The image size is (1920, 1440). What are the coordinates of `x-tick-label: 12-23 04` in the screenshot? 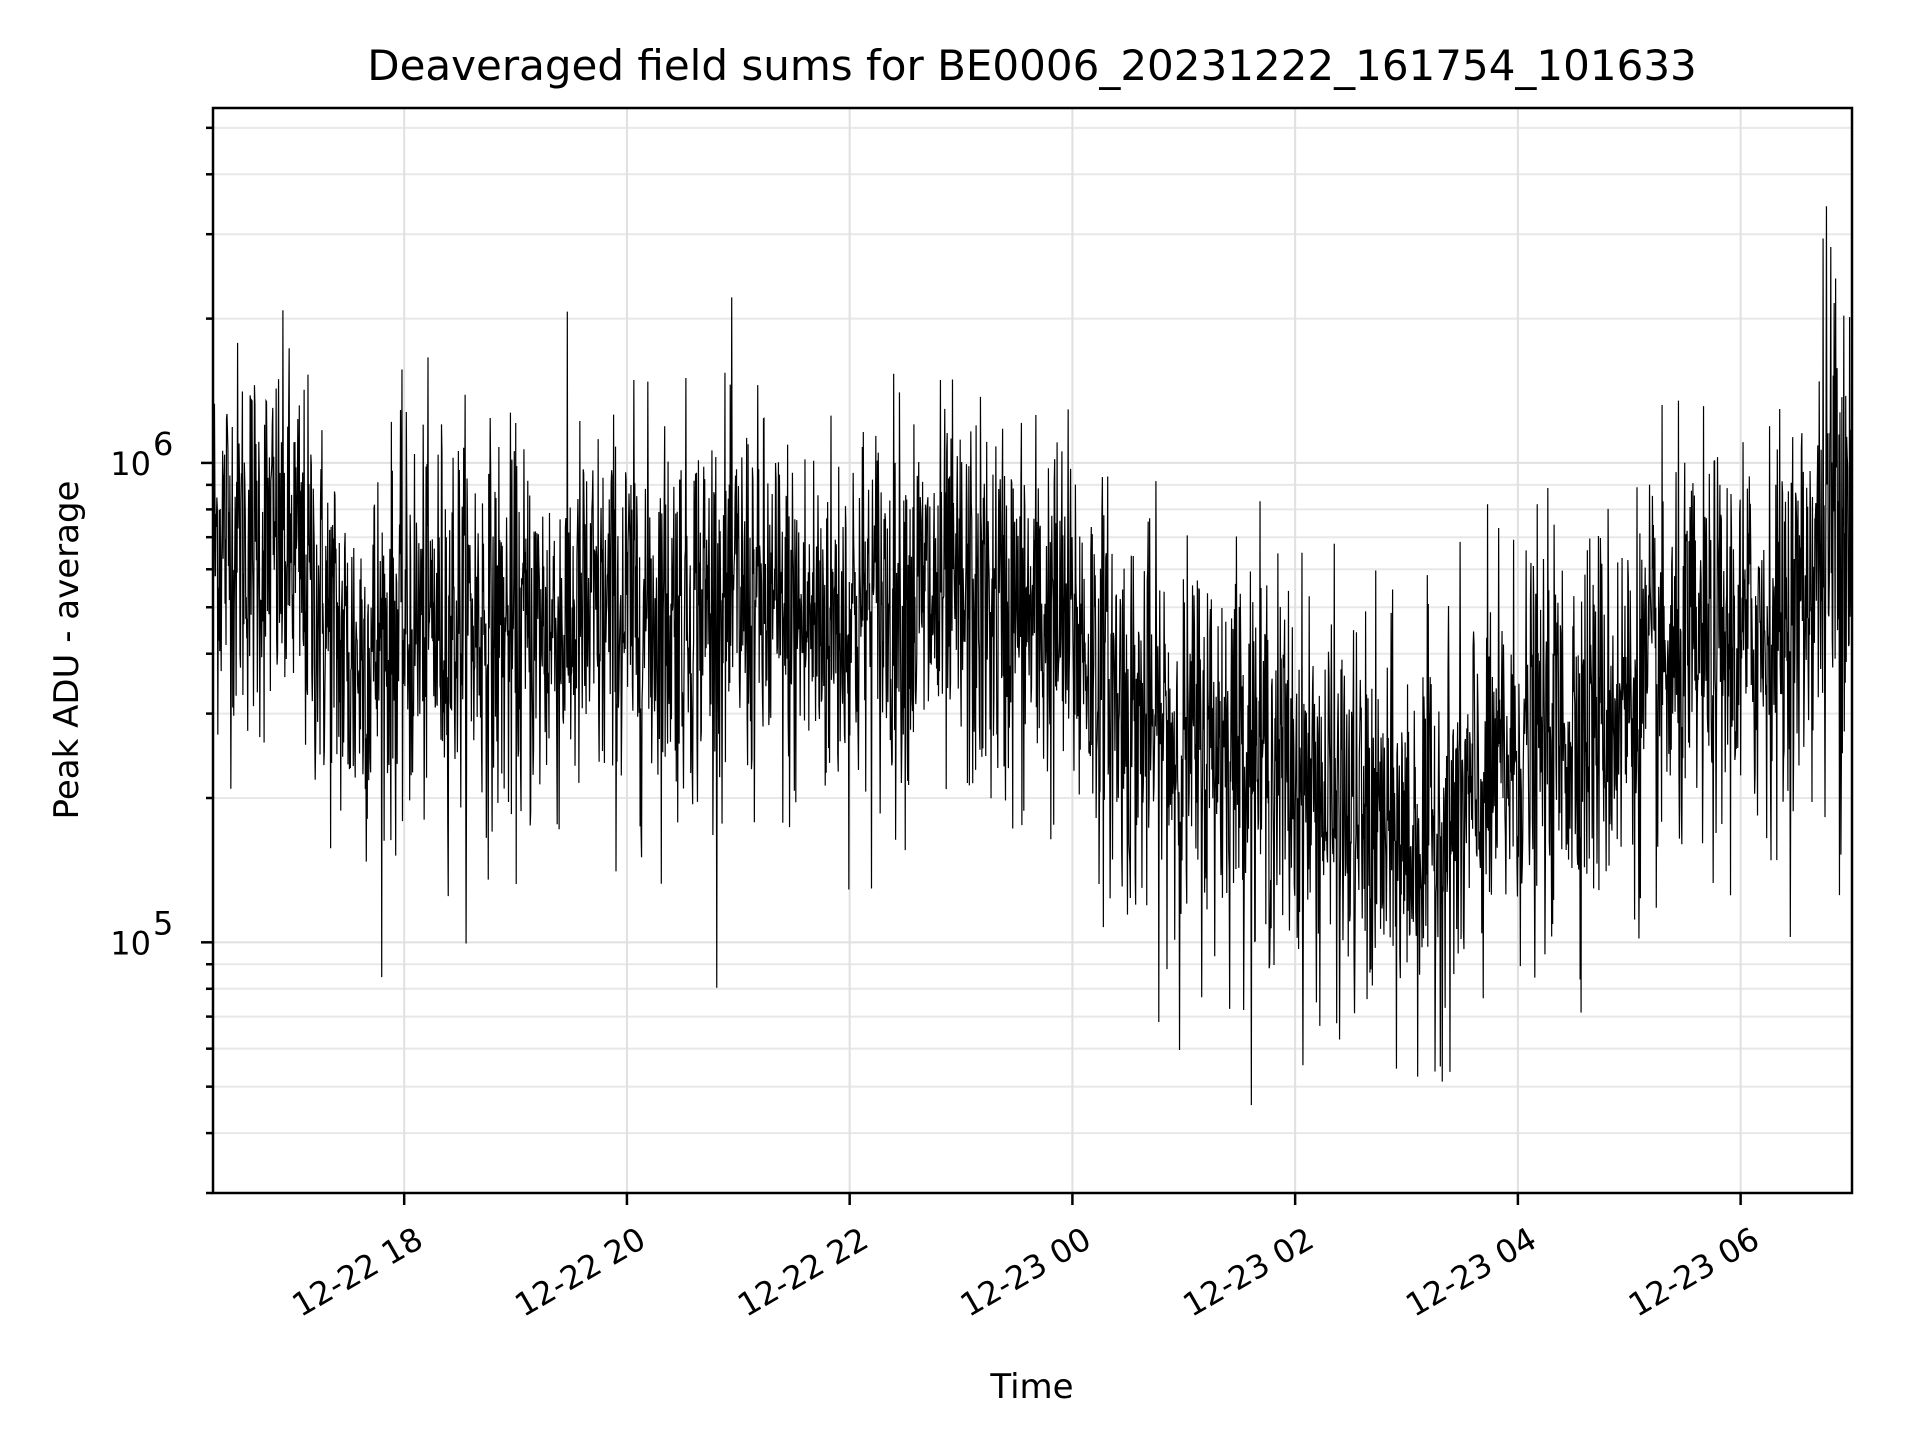 It's located at (1471, 1272).